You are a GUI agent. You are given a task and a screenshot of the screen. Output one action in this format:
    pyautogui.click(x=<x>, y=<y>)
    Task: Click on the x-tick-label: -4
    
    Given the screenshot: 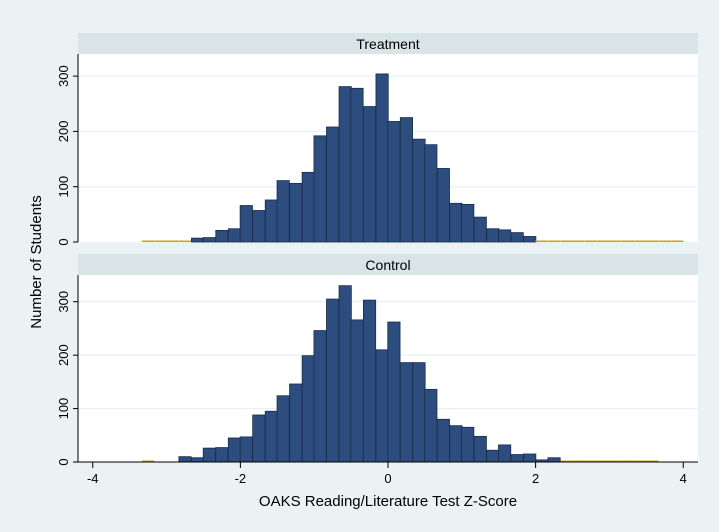 What is the action you would take?
    pyautogui.click(x=93, y=478)
    